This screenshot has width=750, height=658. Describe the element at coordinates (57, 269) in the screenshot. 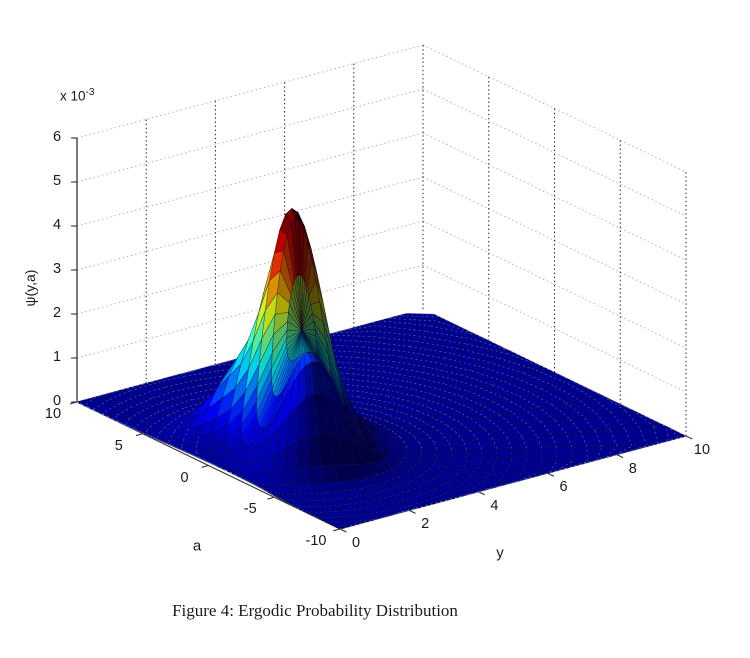

I see `z-tick-label: 3` at that location.